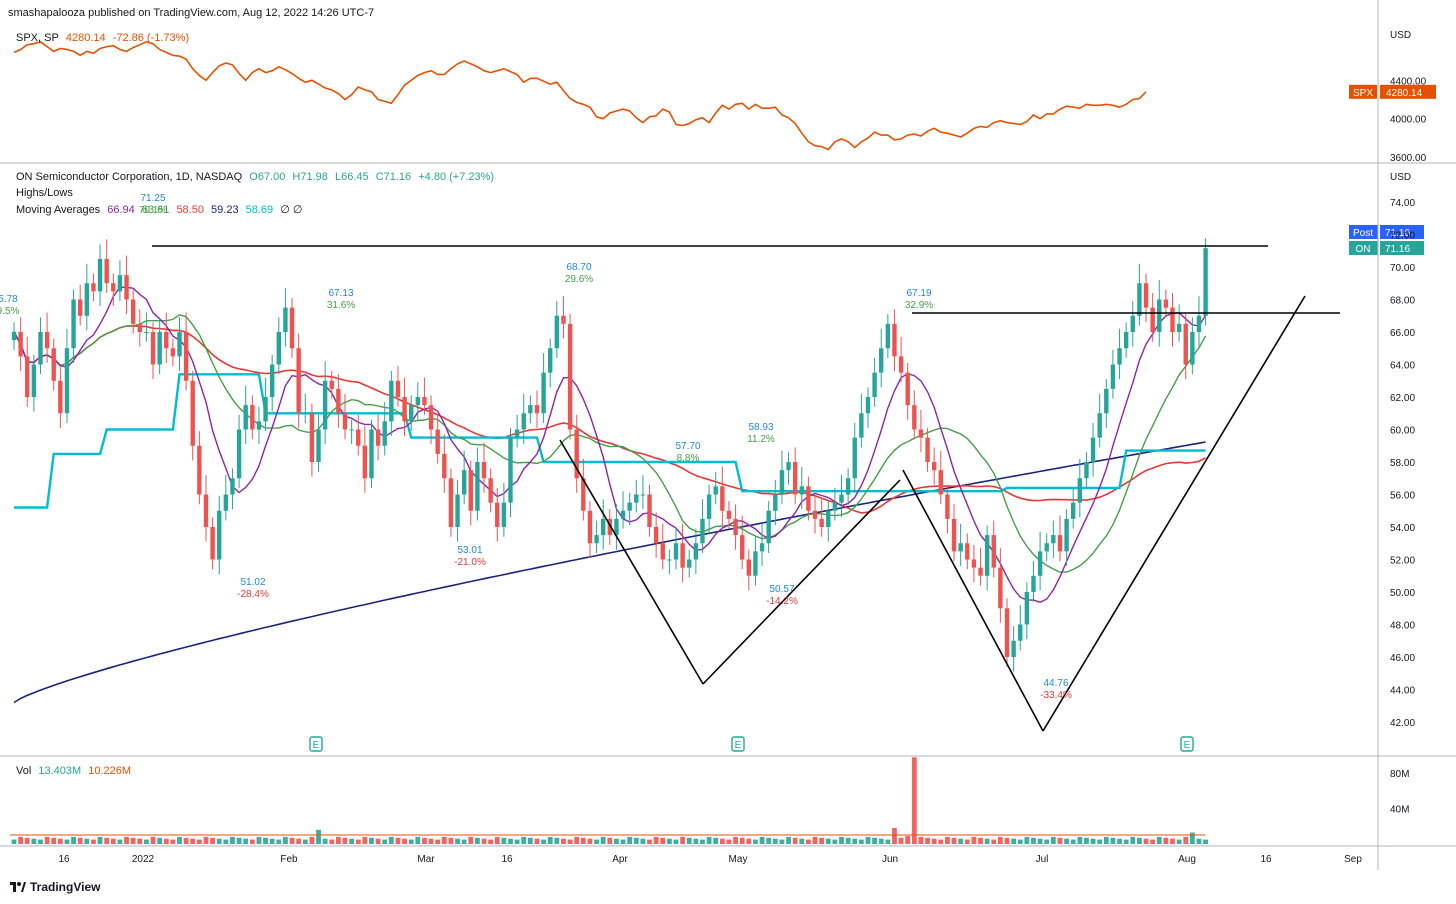  What do you see at coordinates (456, 177) in the screenshot?
I see `on-legend-change: +4.80 (+7.23%)` at bounding box center [456, 177].